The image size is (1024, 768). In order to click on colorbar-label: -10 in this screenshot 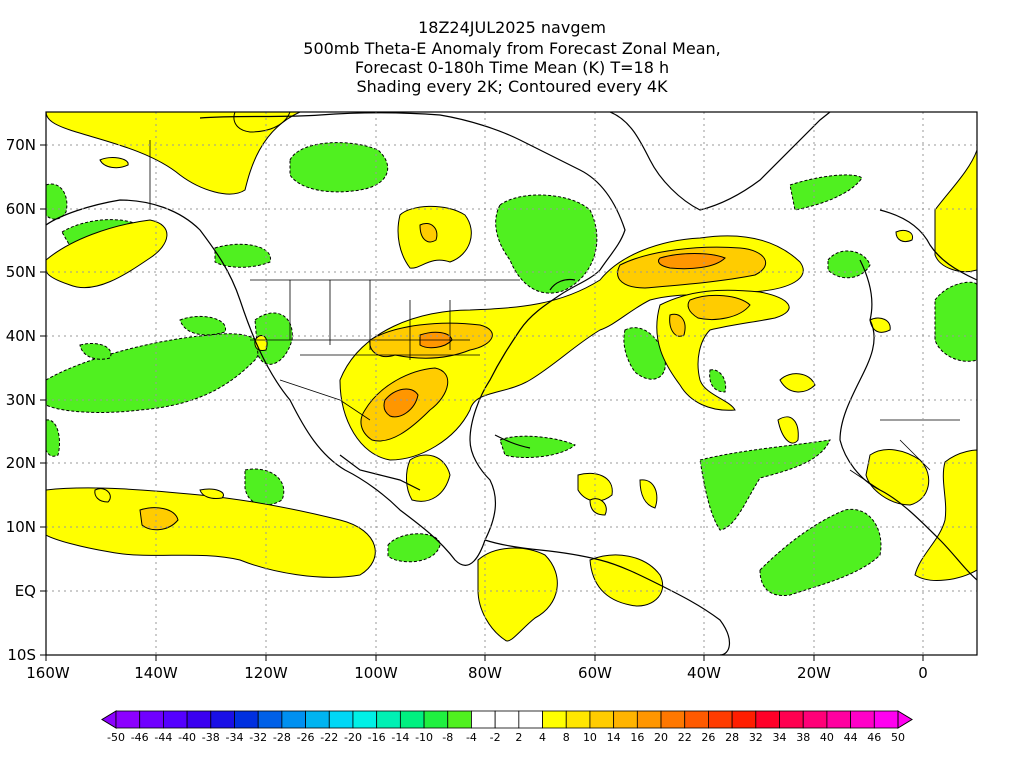, I will do `click(424, 737)`.